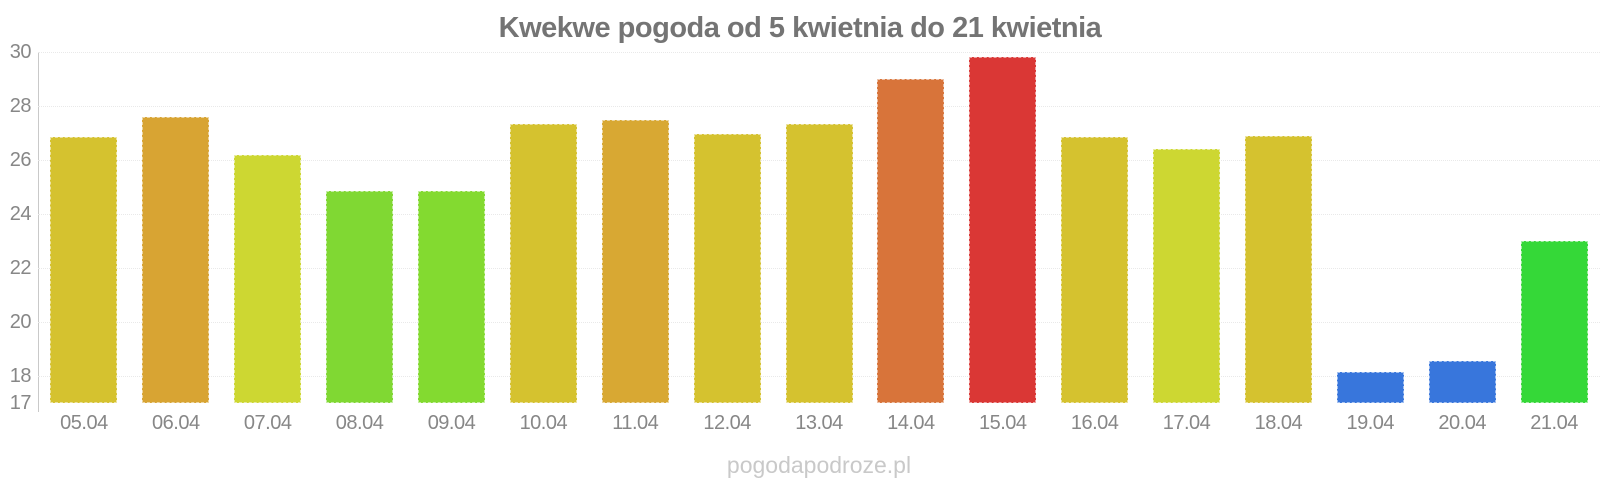 The width and height of the screenshot is (1600, 480). Describe the element at coordinates (727, 423) in the screenshot. I see `x-tick-label-12.04: 12.04` at that location.